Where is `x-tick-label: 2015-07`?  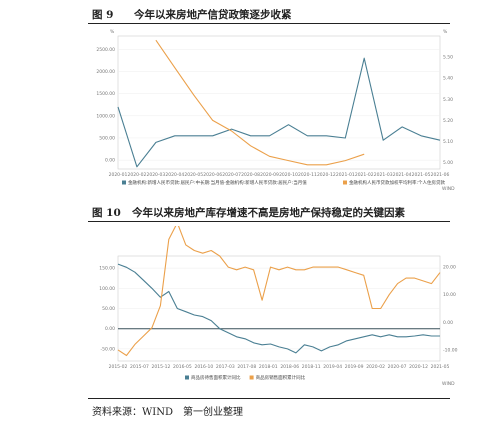
x-tick-label: 2015-07 is located at coordinates (139, 367).